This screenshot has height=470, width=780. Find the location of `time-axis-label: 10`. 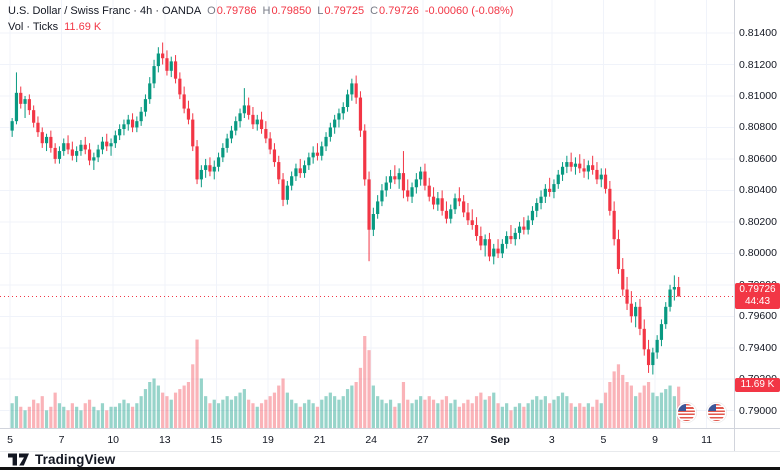

time-axis-label: 10 is located at coordinates (113, 440).